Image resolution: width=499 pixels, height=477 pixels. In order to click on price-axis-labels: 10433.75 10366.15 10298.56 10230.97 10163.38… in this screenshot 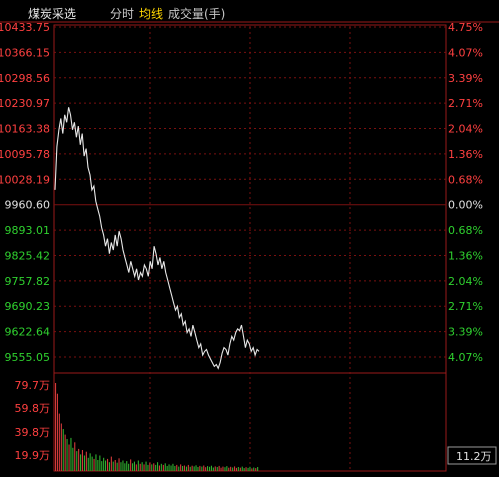, I will do `click(25, 192)`.